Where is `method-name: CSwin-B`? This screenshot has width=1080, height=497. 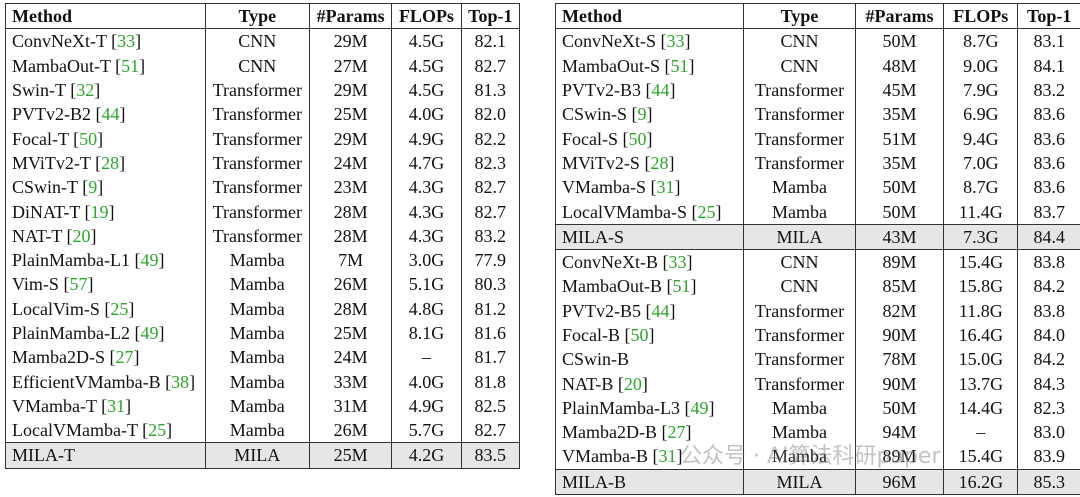
method-name: CSwin-B is located at coordinates (596, 359).